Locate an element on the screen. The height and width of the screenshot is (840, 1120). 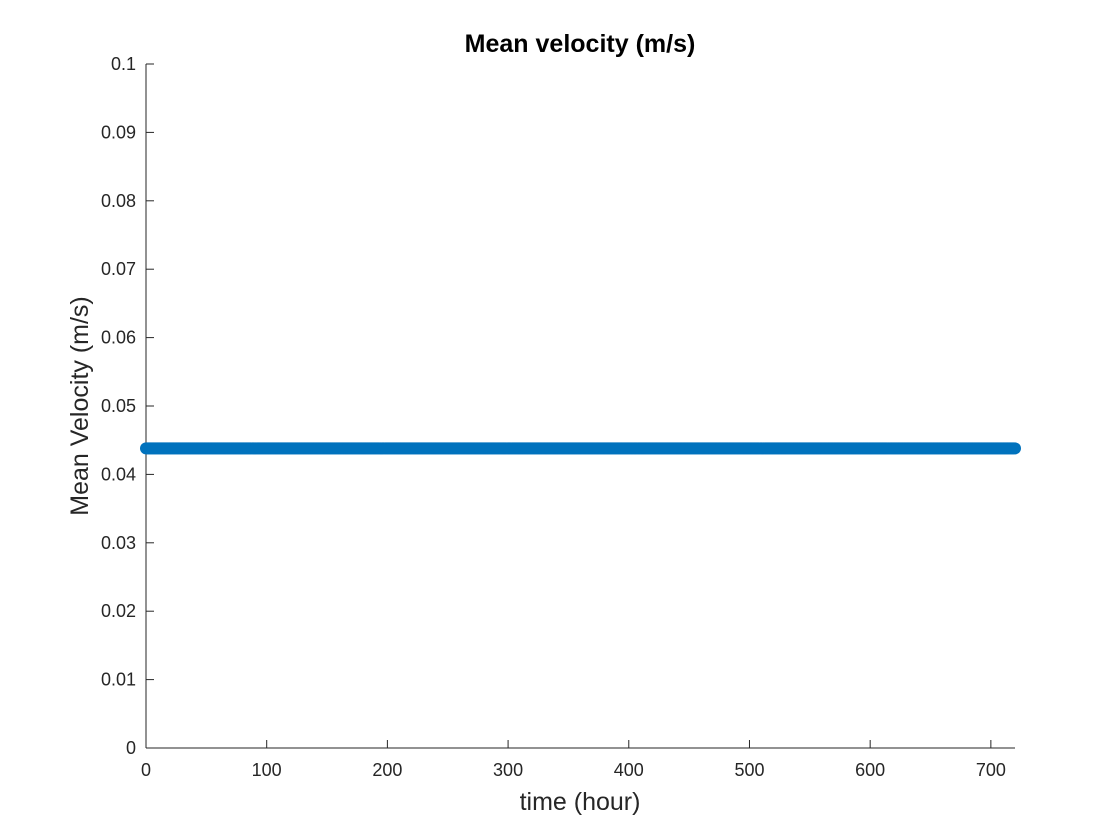
y-tick-label: 0.02 is located at coordinates (118, 611).